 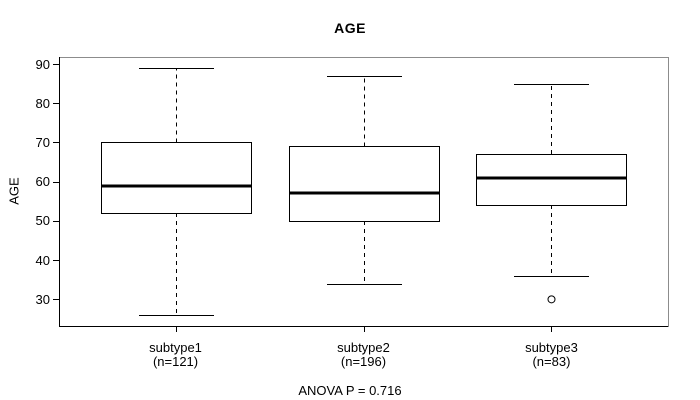 I want to click on group-count: (n=121), so click(x=175, y=361).